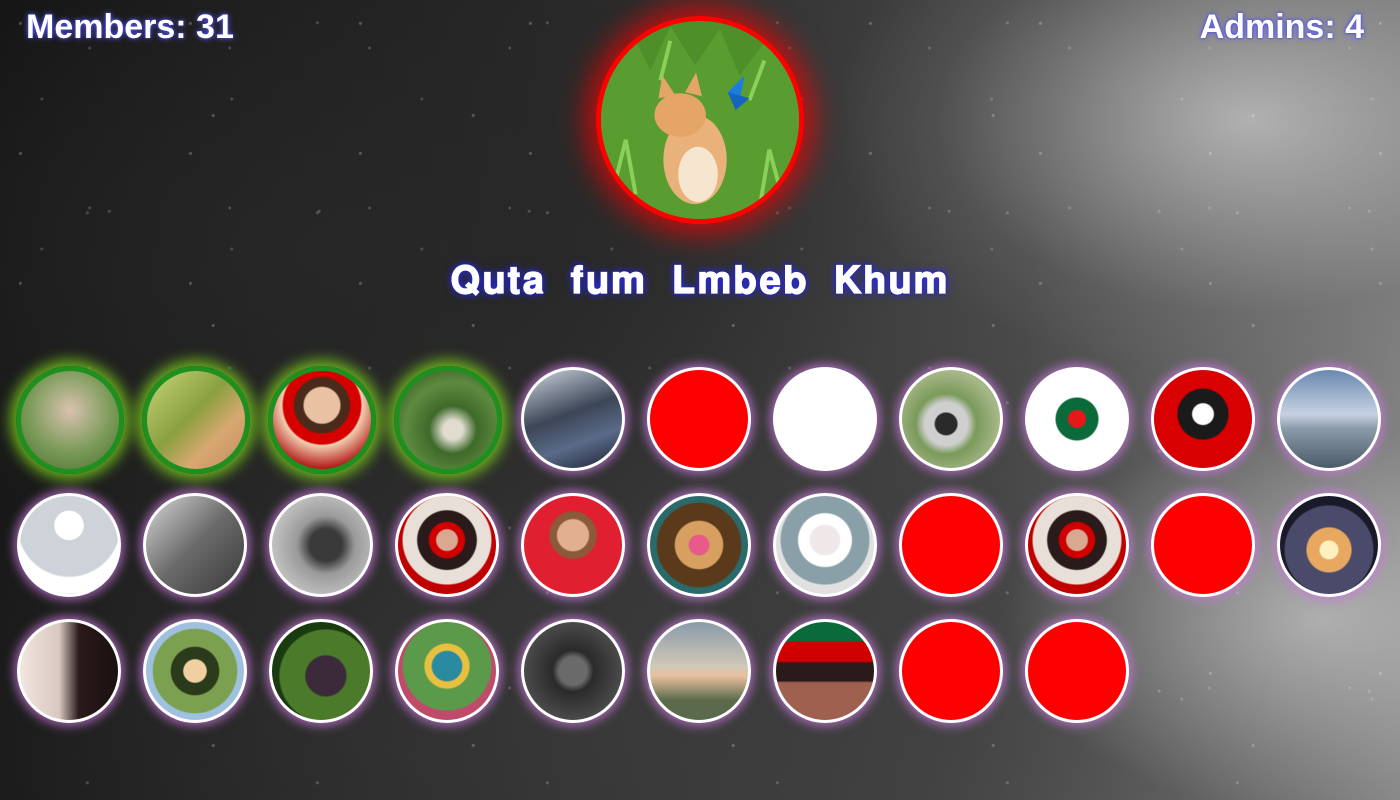  Describe the element at coordinates (700, 280) in the screenshot. I see `group-name: 𝐐𝐮𝐭𝐚 𝐟𝐮𝐦 𝐋𝐦𝐛𝐞𝐛 𝐊𝐡𝐮𝐦` at that location.